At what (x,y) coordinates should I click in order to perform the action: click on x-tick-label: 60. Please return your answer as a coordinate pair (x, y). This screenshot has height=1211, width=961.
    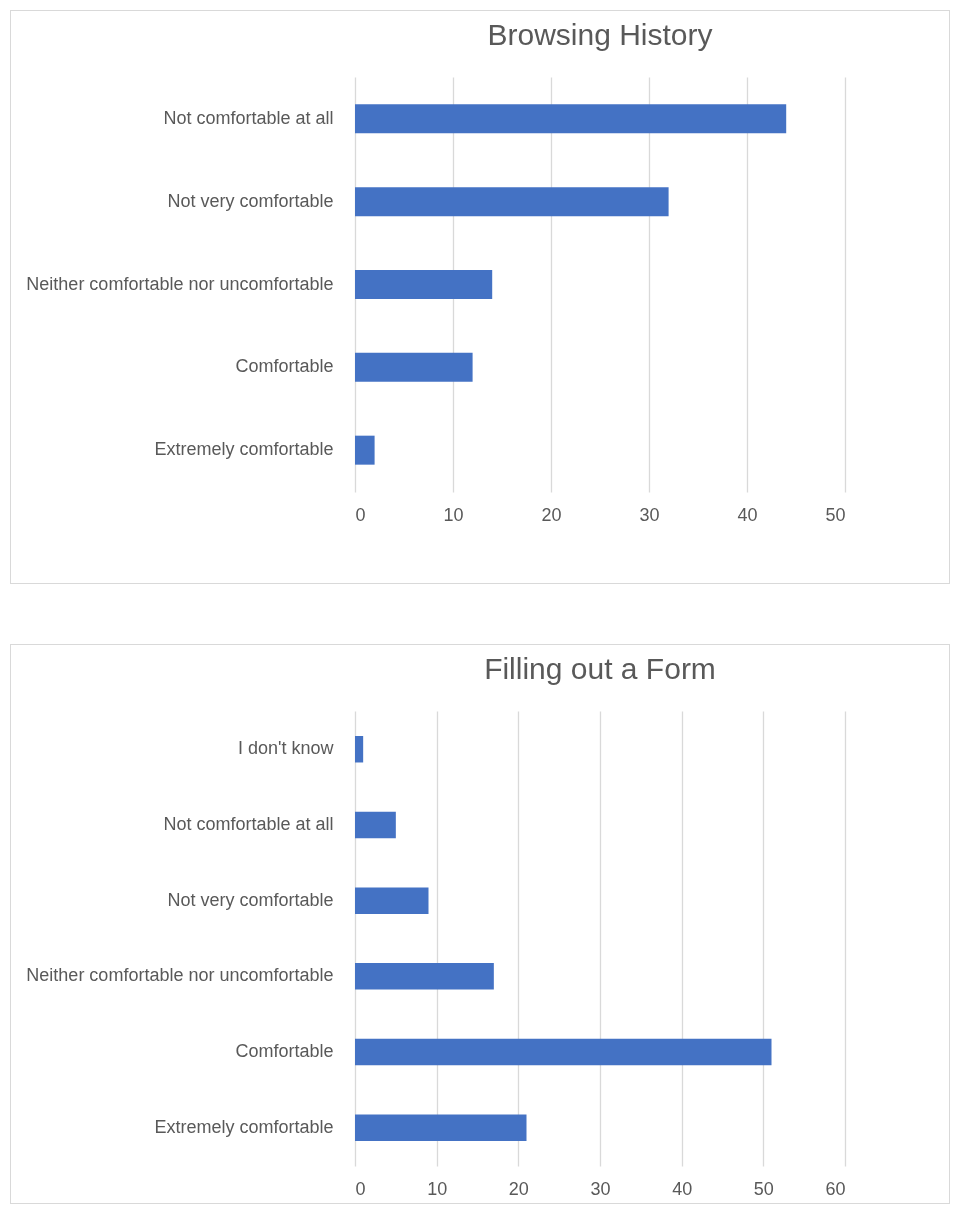
    Looking at the image, I should click on (835, 1188).